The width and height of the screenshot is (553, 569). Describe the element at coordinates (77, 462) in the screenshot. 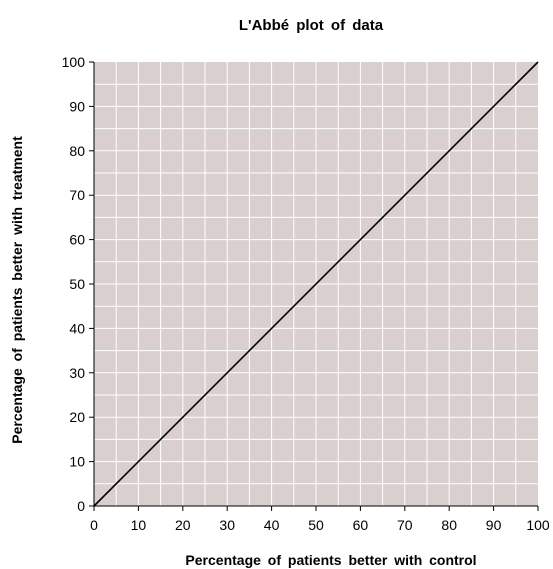

I see `y-tick-label: 10` at that location.